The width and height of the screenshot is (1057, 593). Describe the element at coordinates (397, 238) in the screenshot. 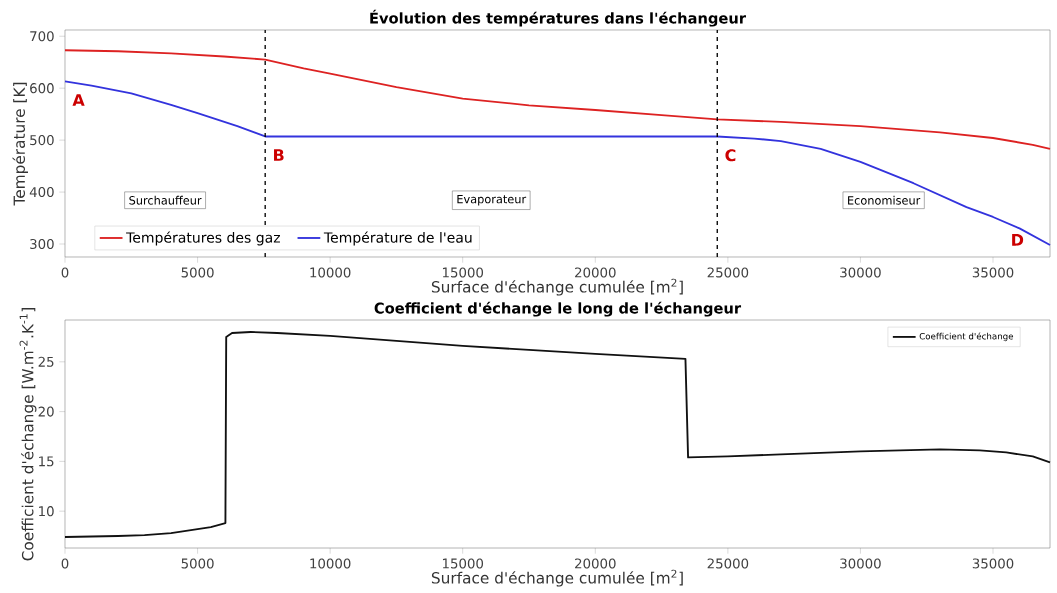

I see `legend-label: Température de l'eau` at that location.